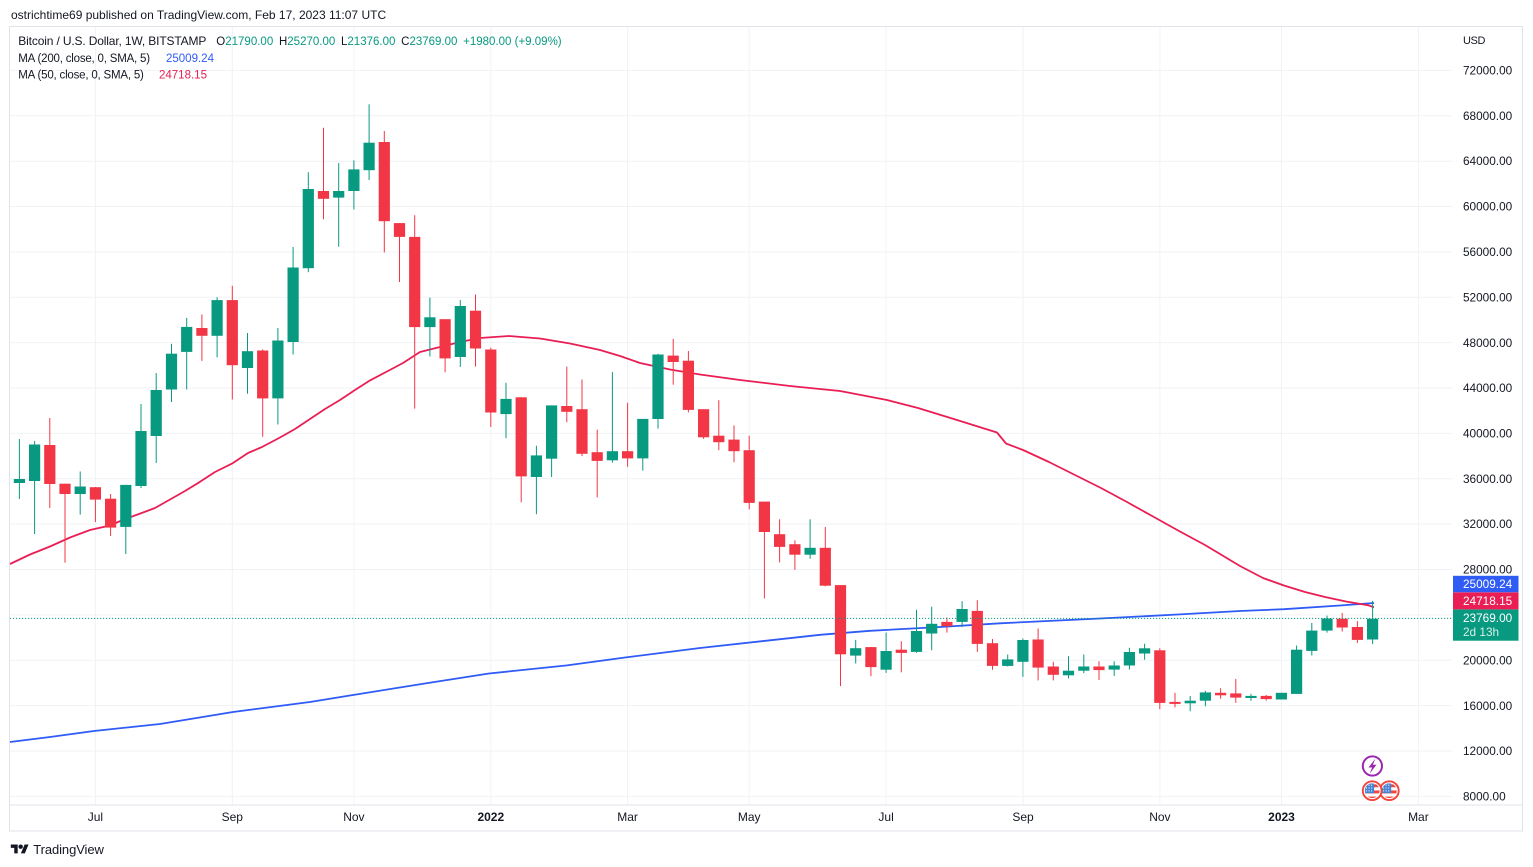 This screenshot has width=1533, height=867. I want to click on svg-text: 48000.00, so click(1488, 343).